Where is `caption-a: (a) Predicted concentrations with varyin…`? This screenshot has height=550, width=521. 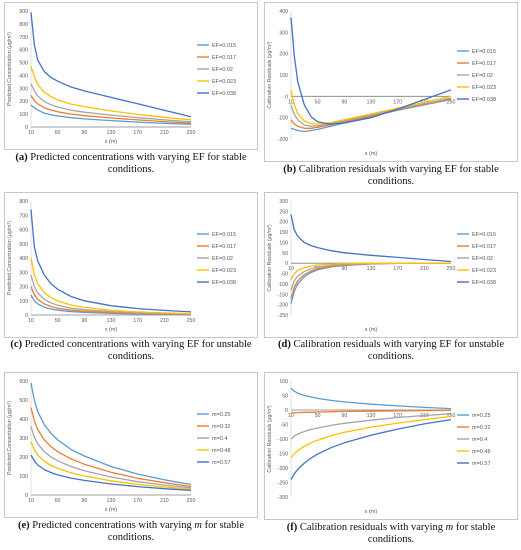
caption-a: (a) Predicted concentrations with varyin… is located at coordinates (131, 164).